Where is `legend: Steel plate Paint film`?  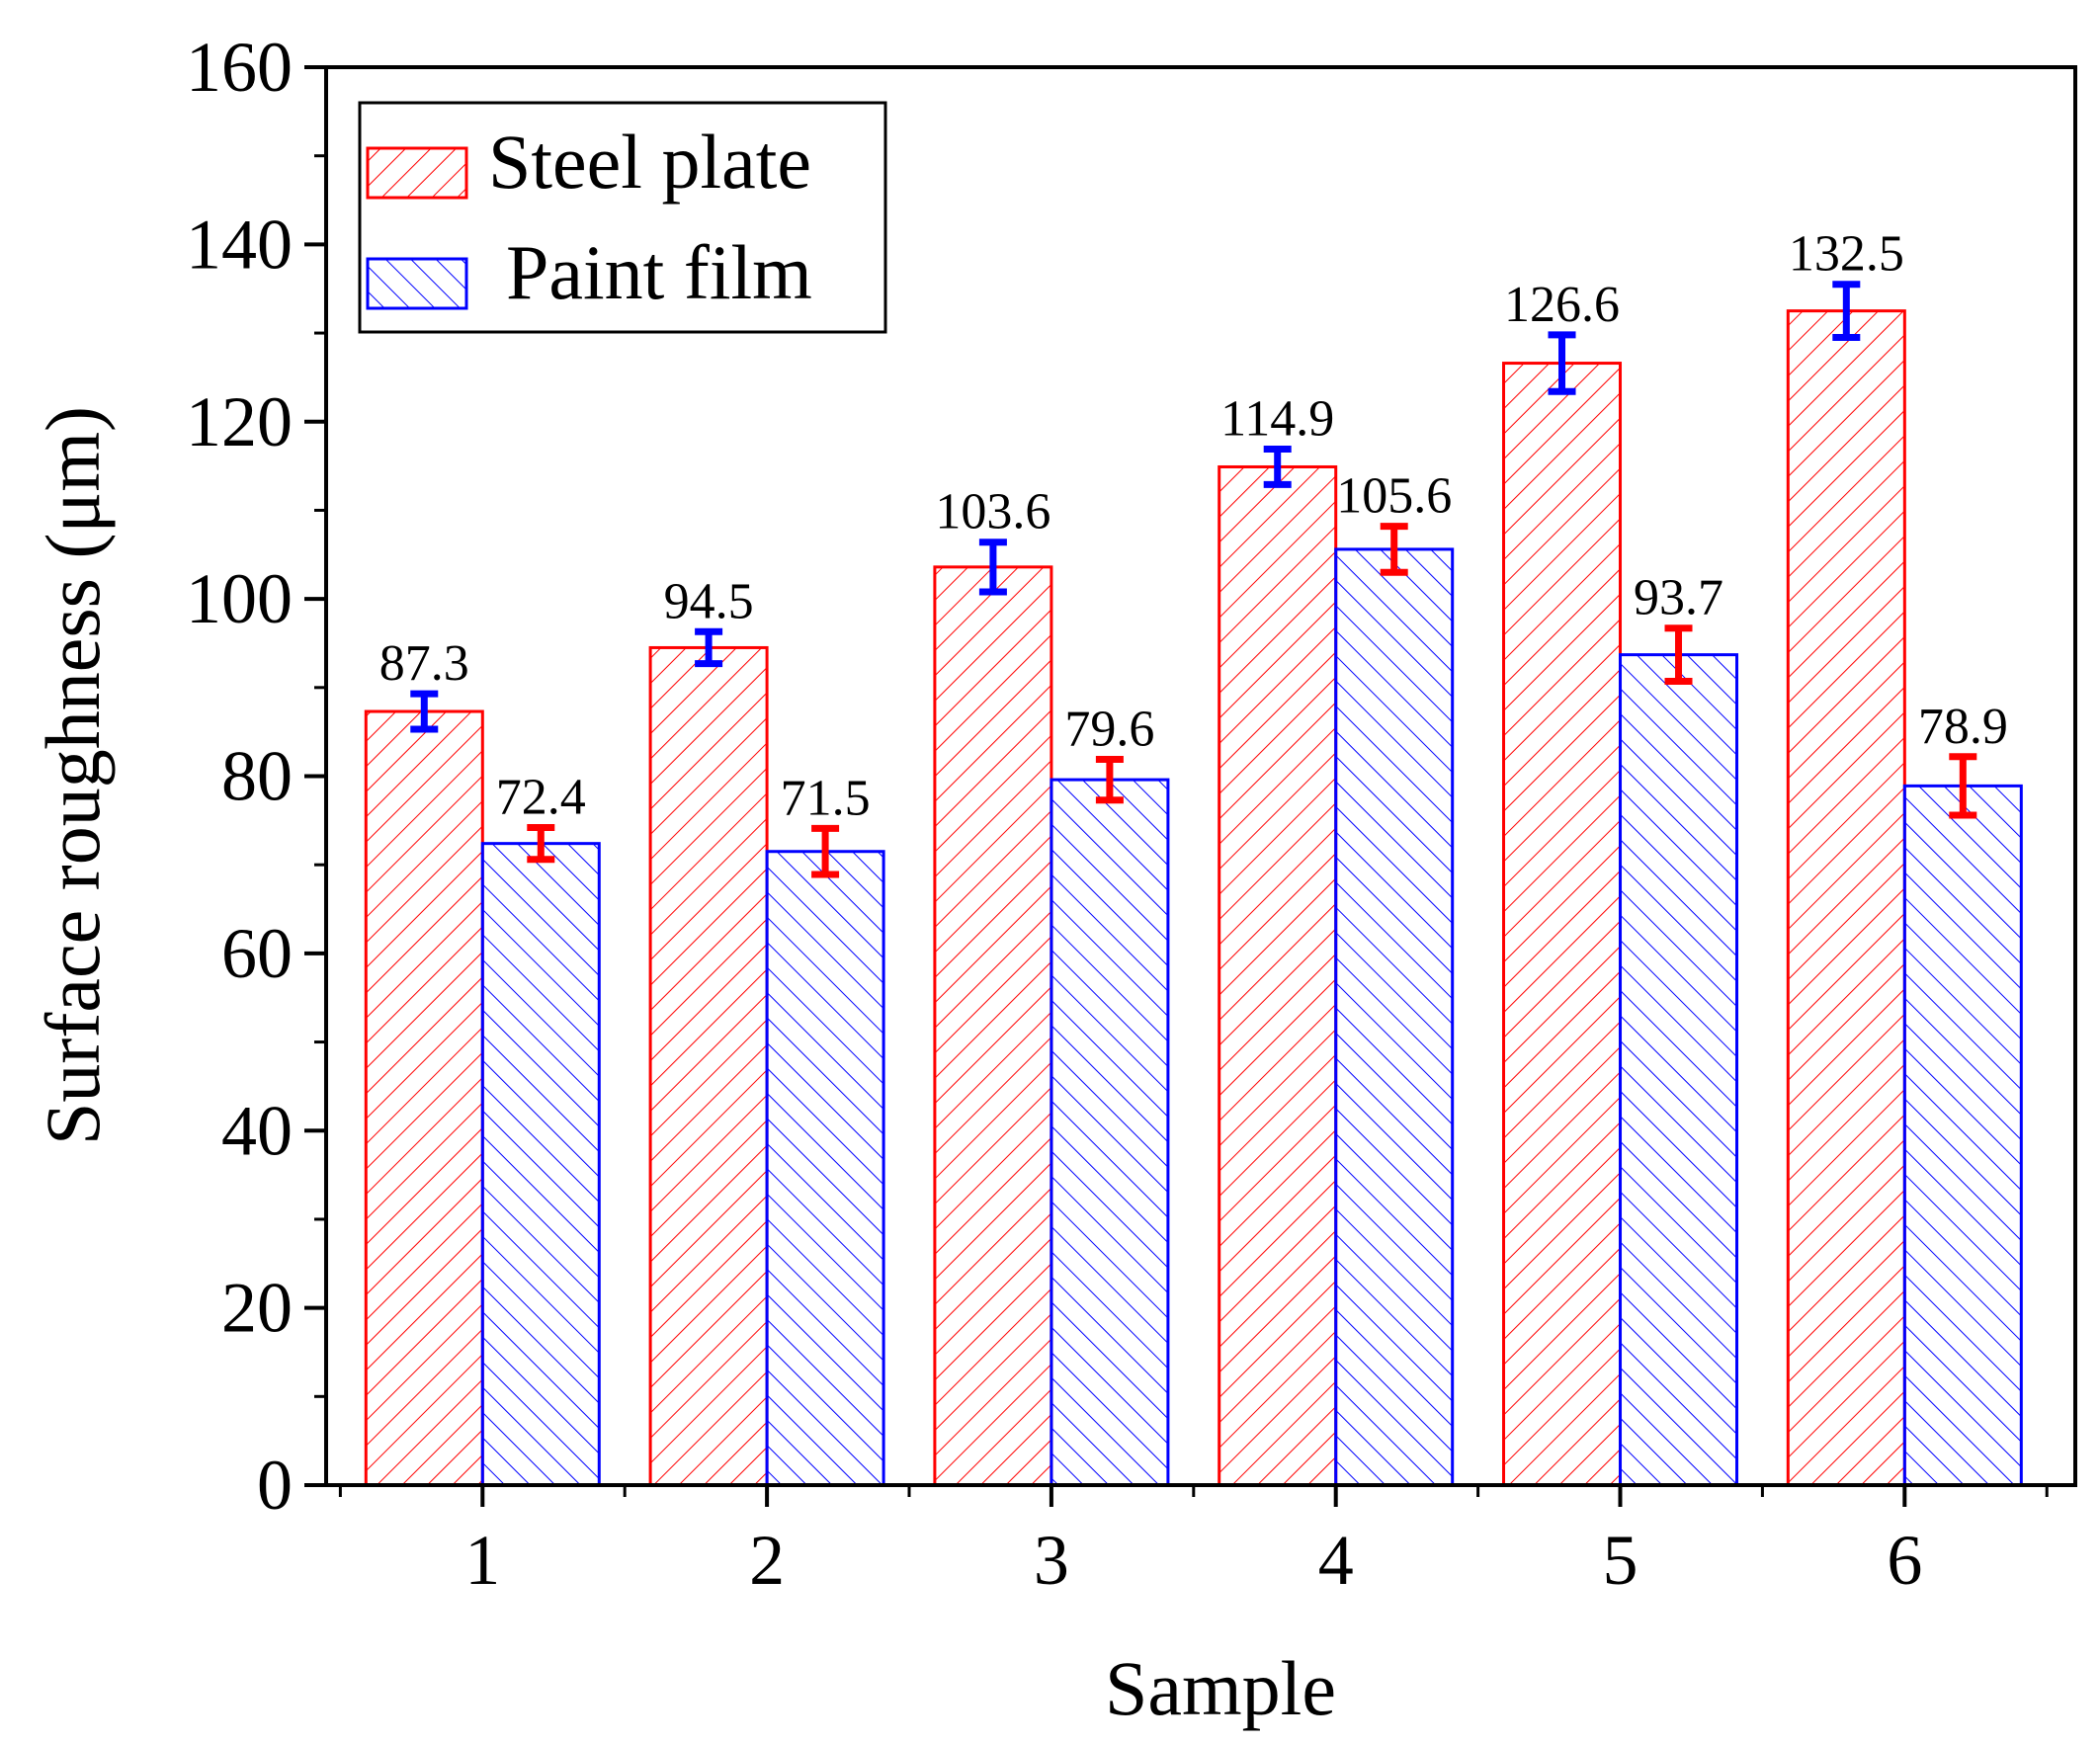
legend: Steel plate Paint film is located at coordinates (622, 217).